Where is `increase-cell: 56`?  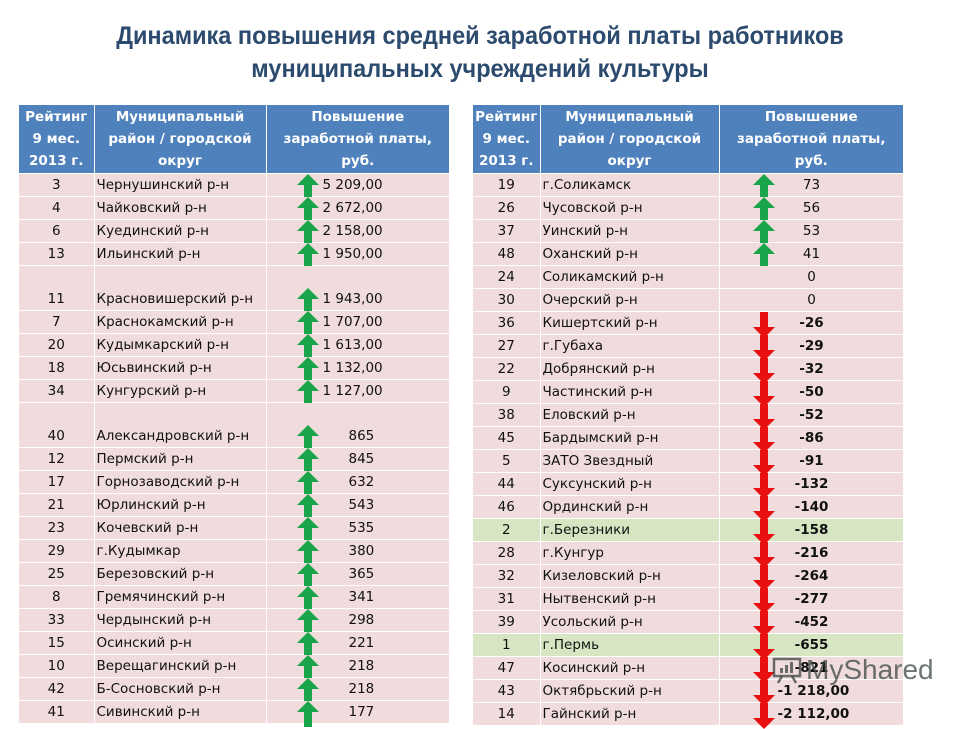
increase-cell: 56 is located at coordinates (811, 209).